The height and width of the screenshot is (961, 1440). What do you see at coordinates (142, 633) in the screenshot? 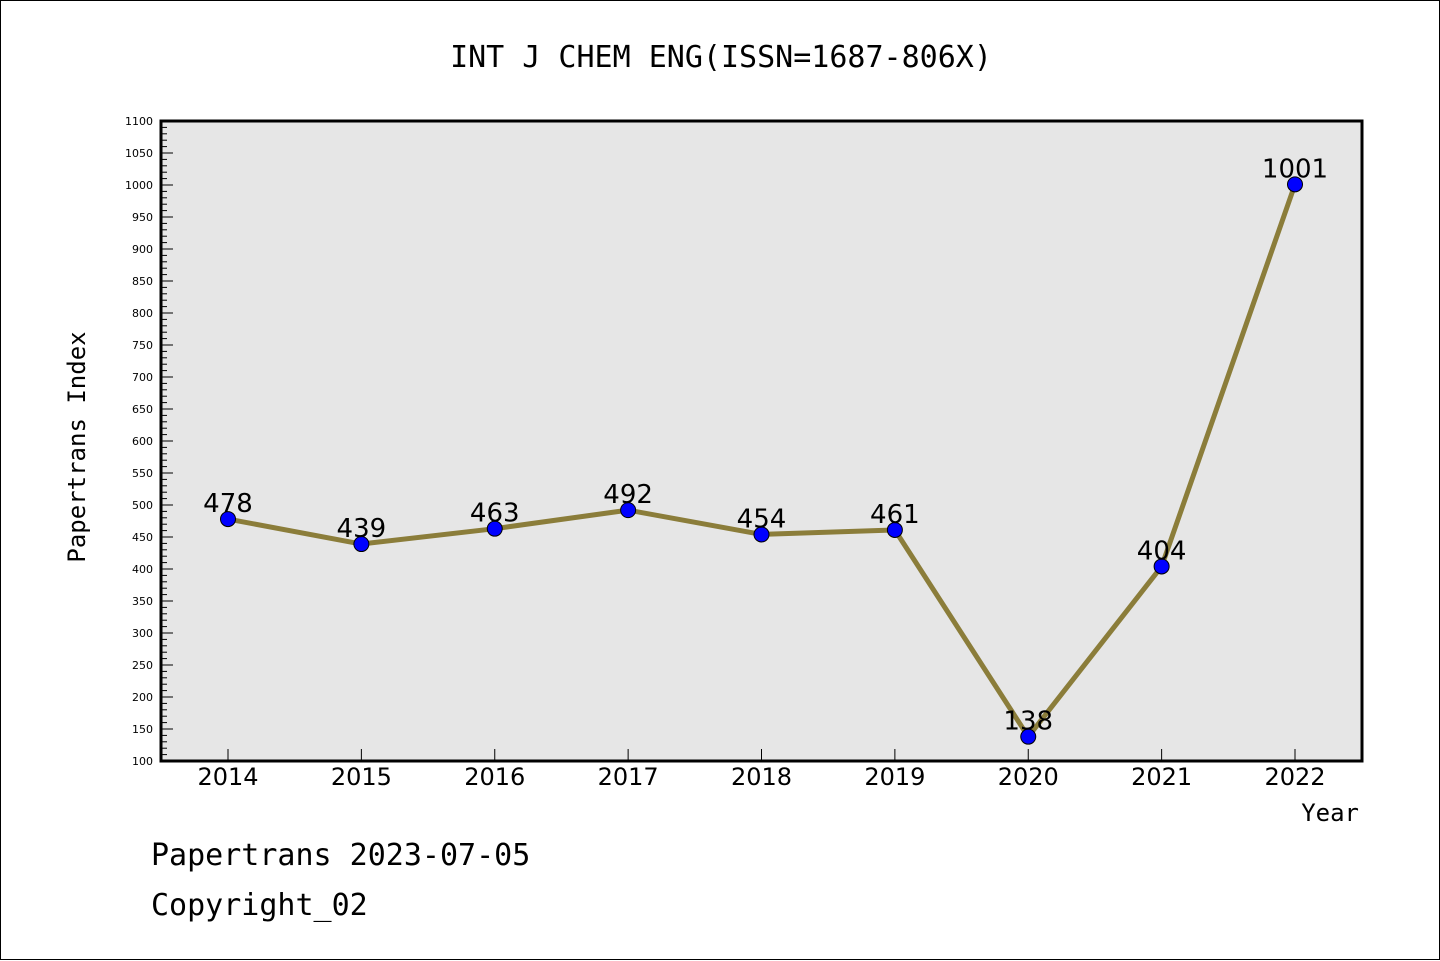
I see `y-tick-label: 300` at bounding box center [142, 633].